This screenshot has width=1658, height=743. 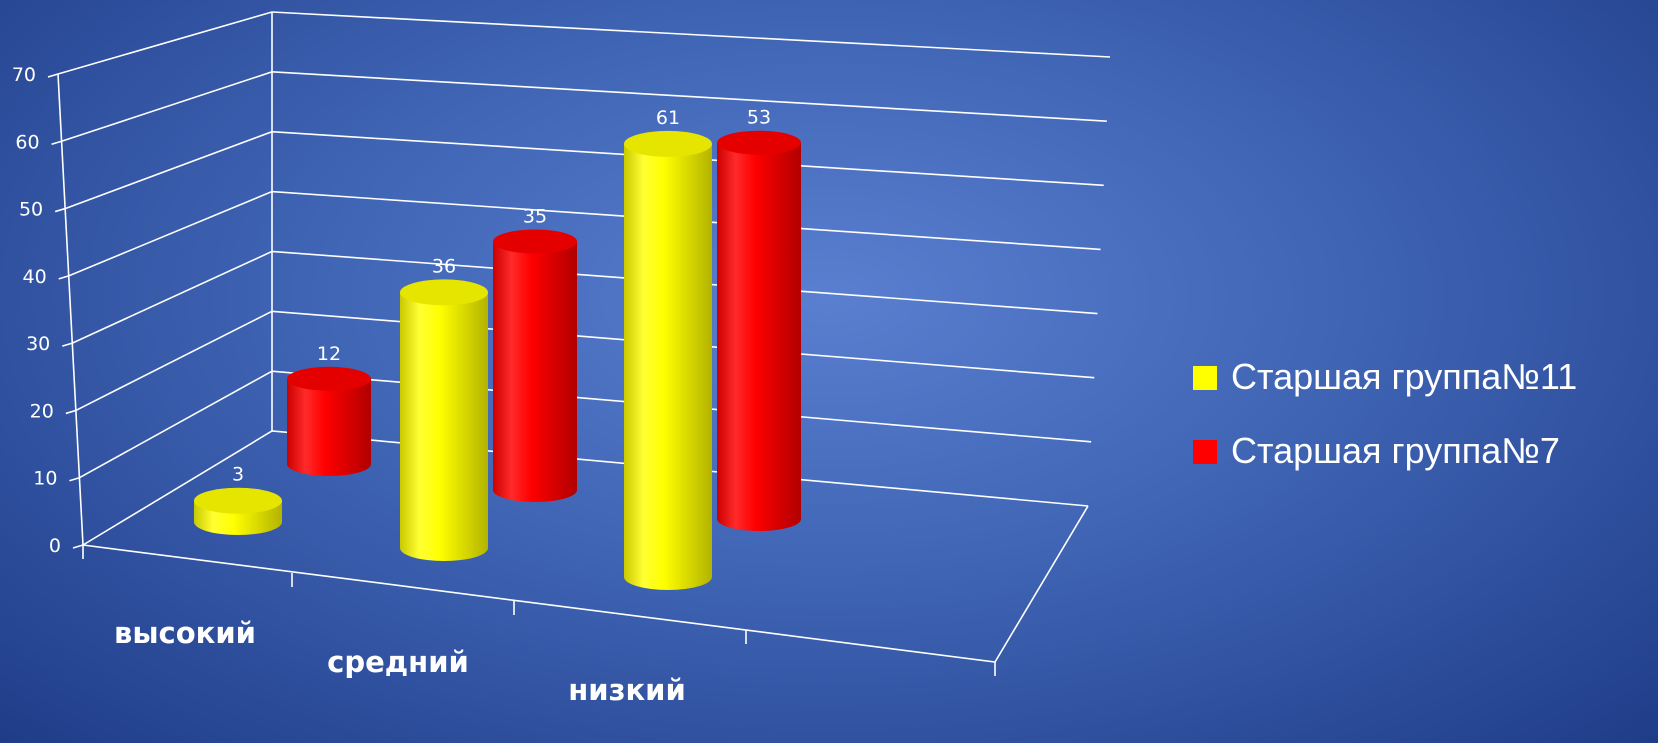 What do you see at coordinates (38, 344) in the screenshot?
I see `y-tick-label: 30` at bounding box center [38, 344].